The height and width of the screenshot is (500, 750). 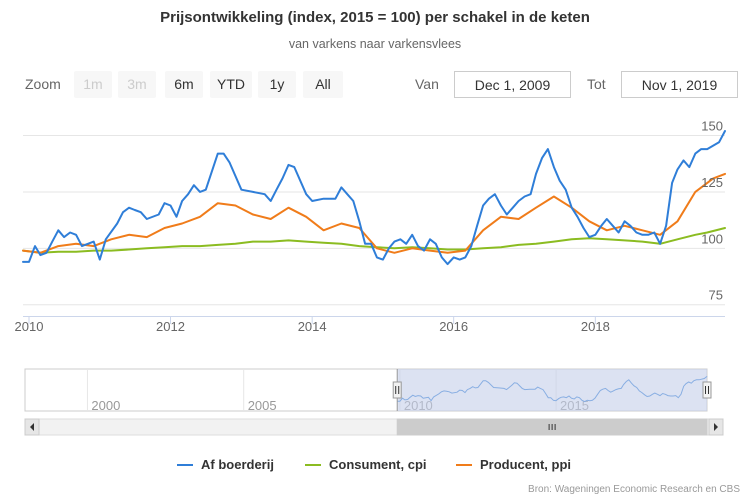 What do you see at coordinates (43, 84) in the screenshot?
I see `zoom-label: Zoom` at bounding box center [43, 84].